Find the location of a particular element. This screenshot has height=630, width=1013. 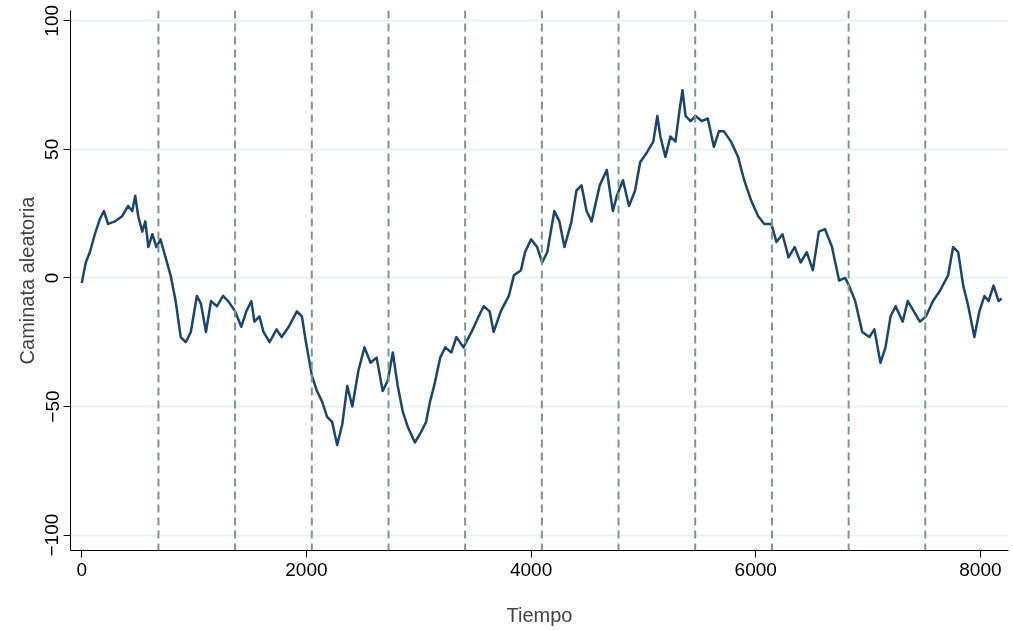

x-tick-label: 2000 is located at coordinates (306, 569).